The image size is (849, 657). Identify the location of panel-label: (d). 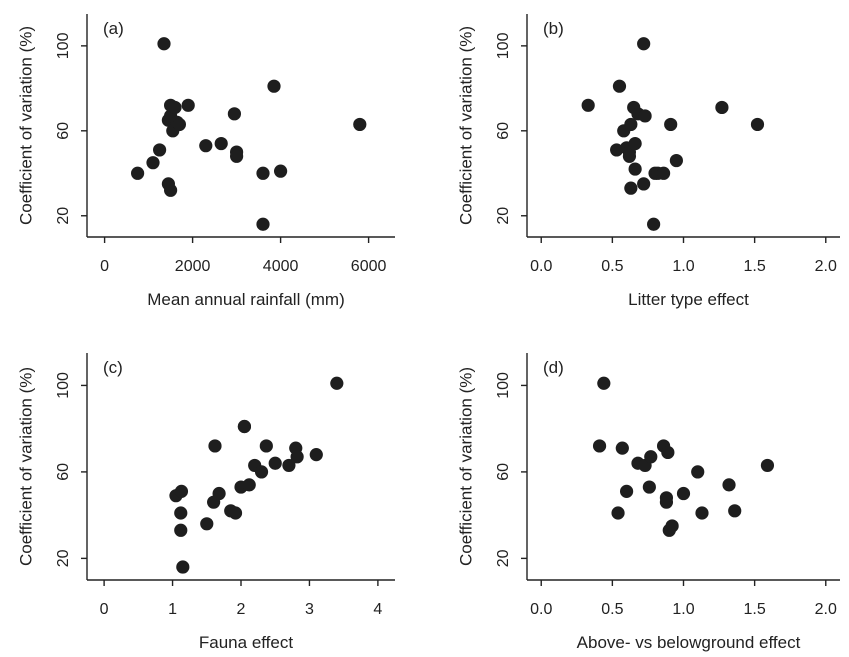
(553, 367).